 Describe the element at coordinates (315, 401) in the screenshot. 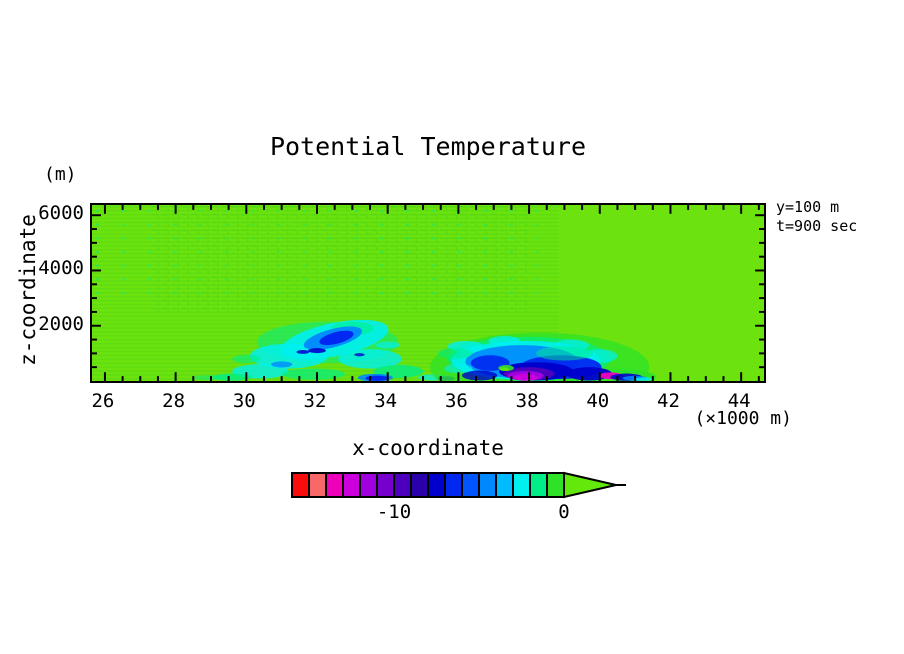

I see `x-tick-label: 32` at that location.